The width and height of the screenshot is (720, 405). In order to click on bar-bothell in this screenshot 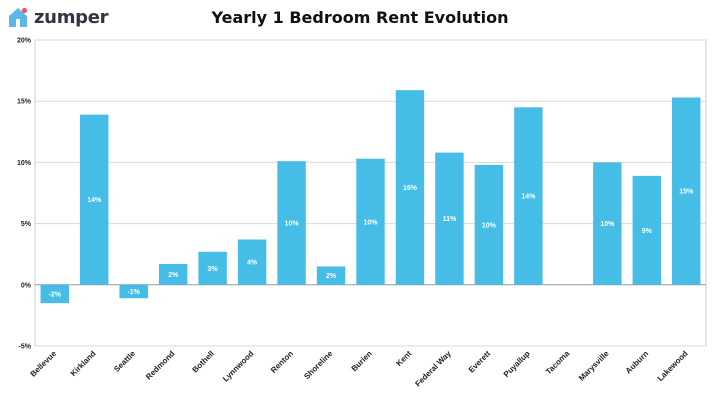, I will do `click(212, 268)`.